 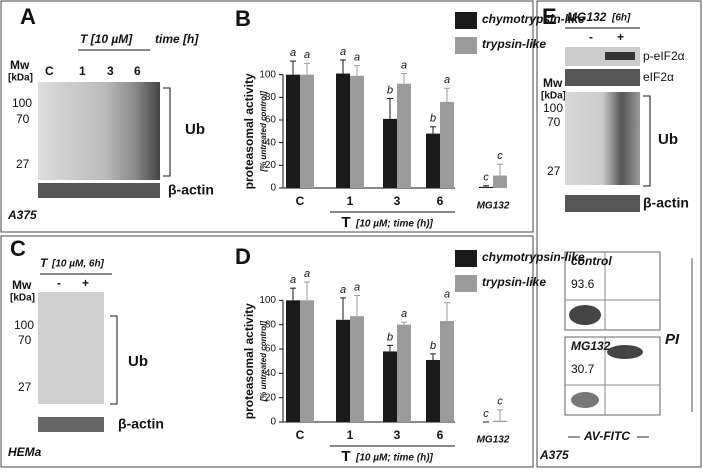 What do you see at coordinates (591, 261) in the screenshot?
I see `flow-condition: control` at bounding box center [591, 261].